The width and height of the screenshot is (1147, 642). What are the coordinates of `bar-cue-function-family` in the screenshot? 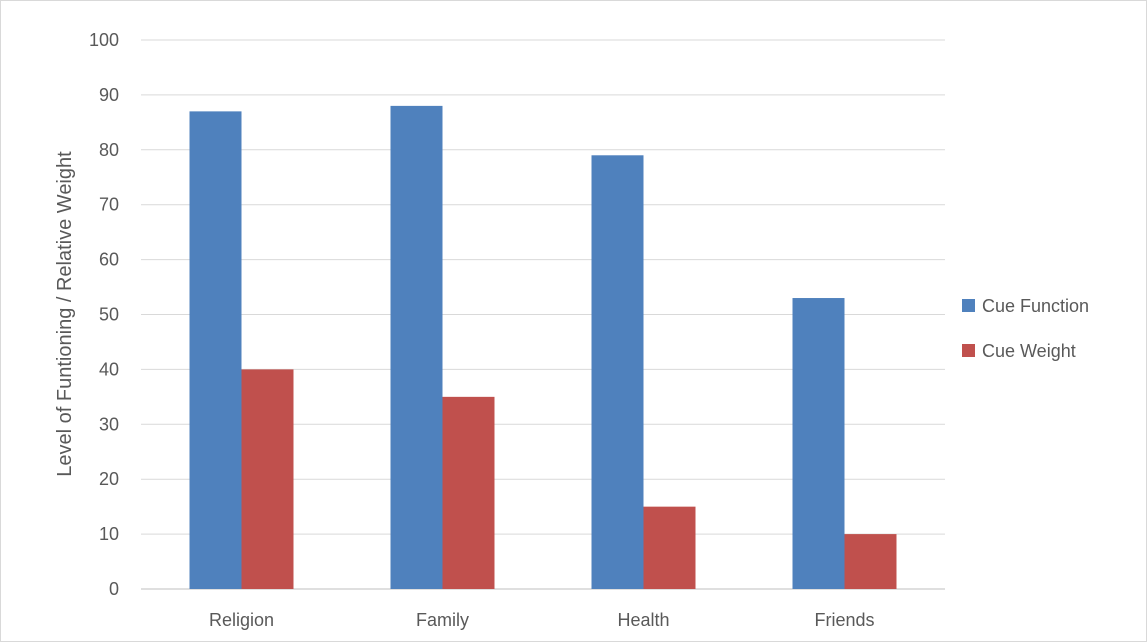 It's located at (416, 347).